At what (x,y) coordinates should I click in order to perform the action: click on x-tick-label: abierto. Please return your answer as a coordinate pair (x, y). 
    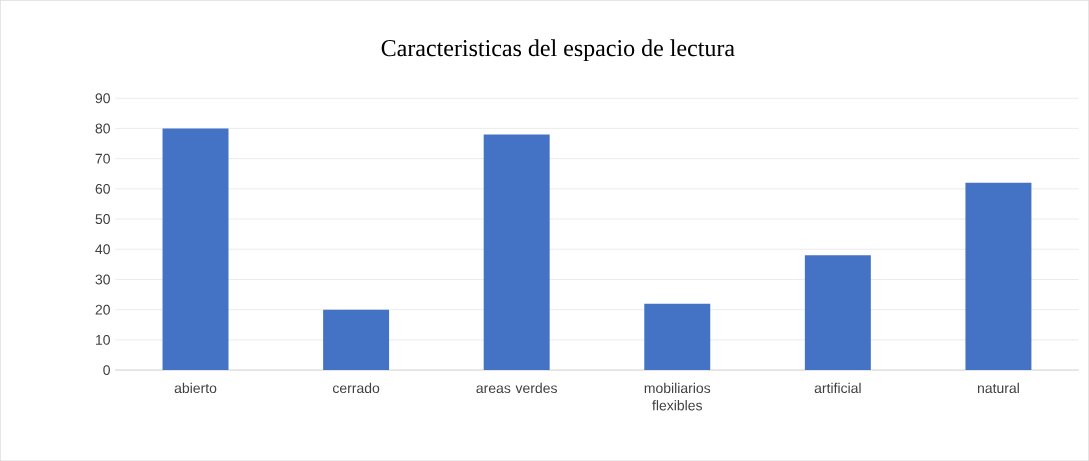
    Looking at the image, I should click on (195, 387).